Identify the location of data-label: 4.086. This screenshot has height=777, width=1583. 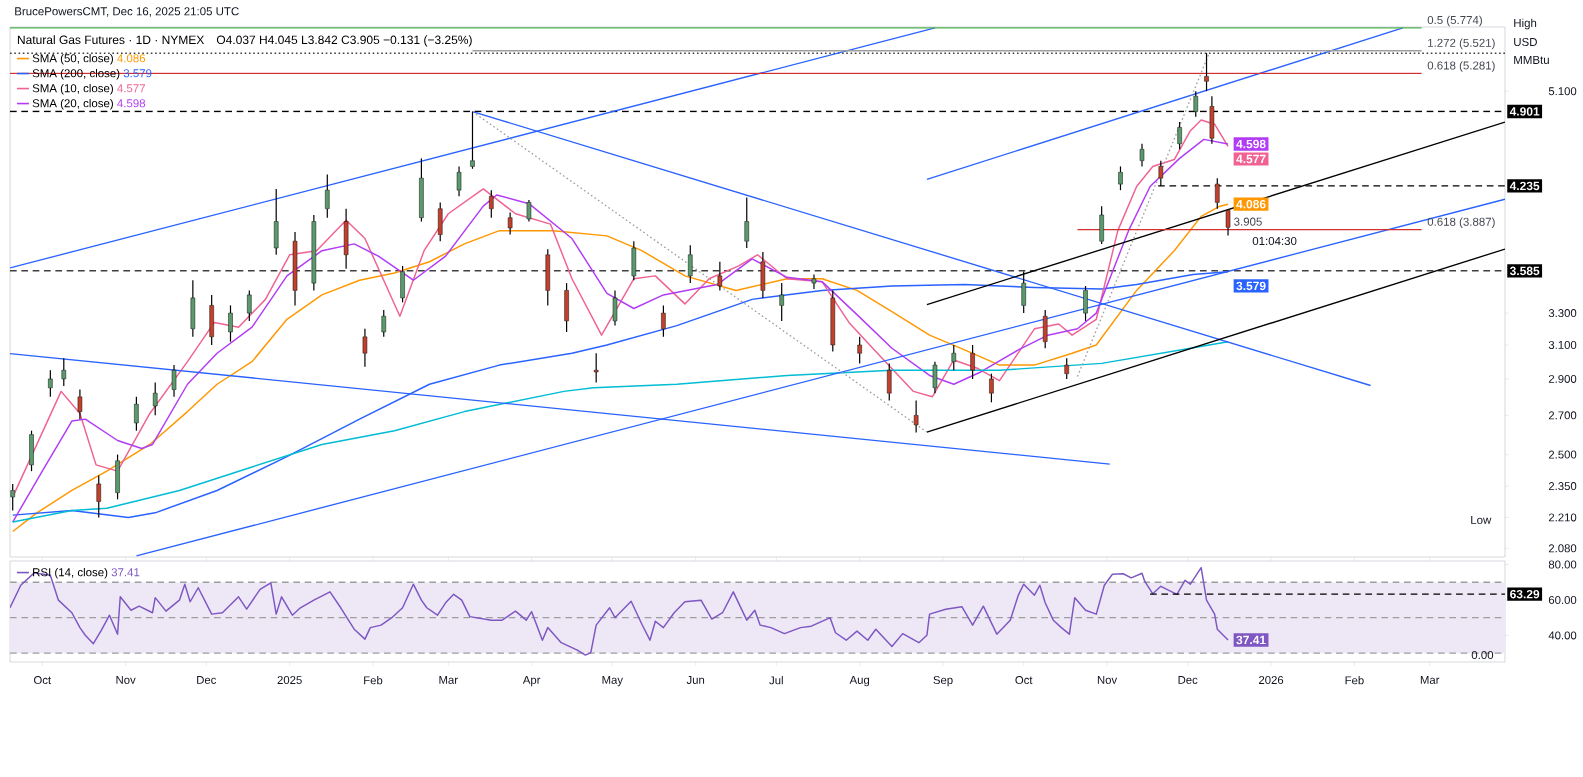
(1251, 204).